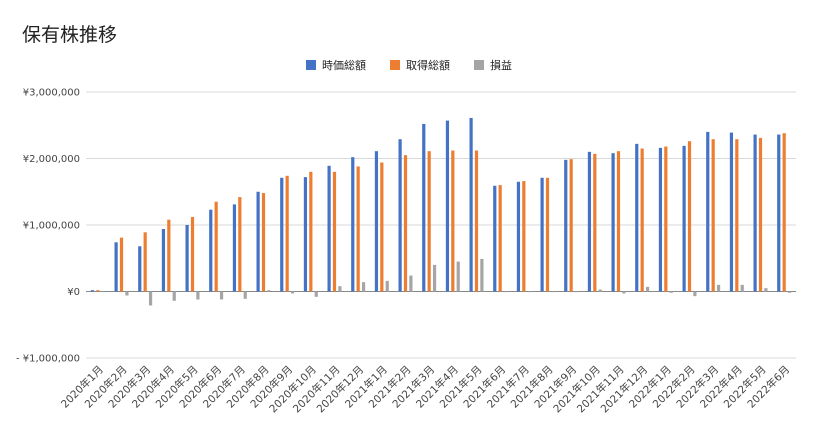 The image size is (824, 433). I want to click on chart-title: 保有株推移, so click(70, 35).